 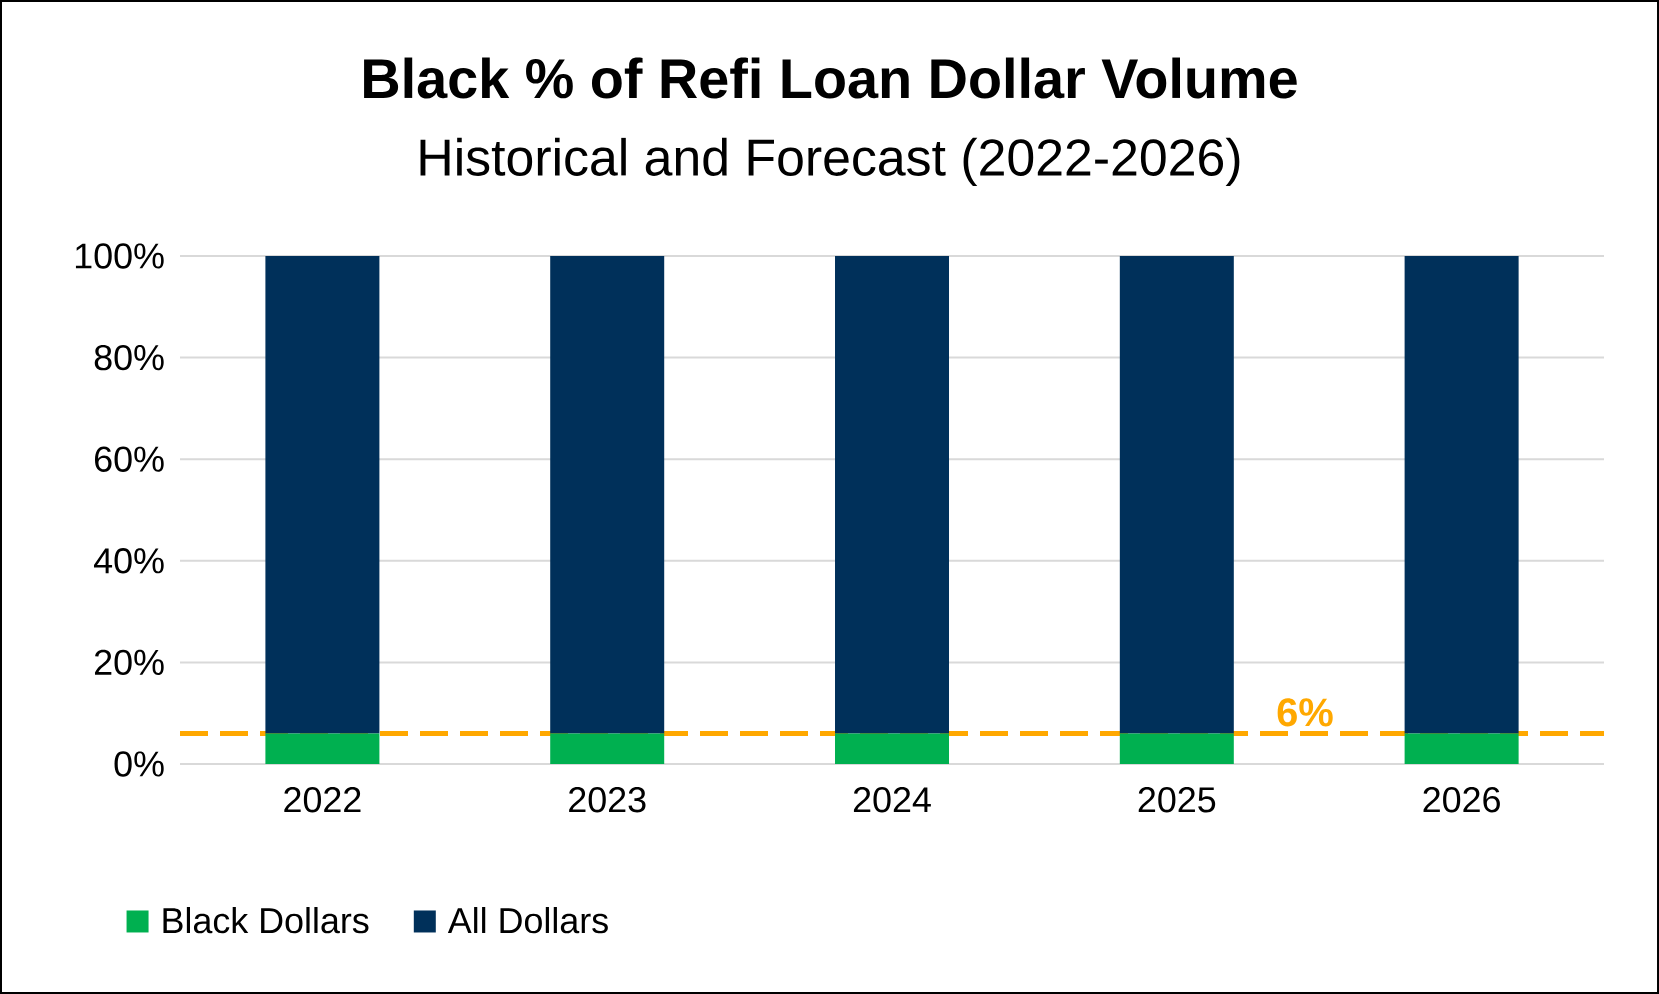 What do you see at coordinates (129, 357) in the screenshot?
I see `y-tick-label: 80%` at bounding box center [129, 357].